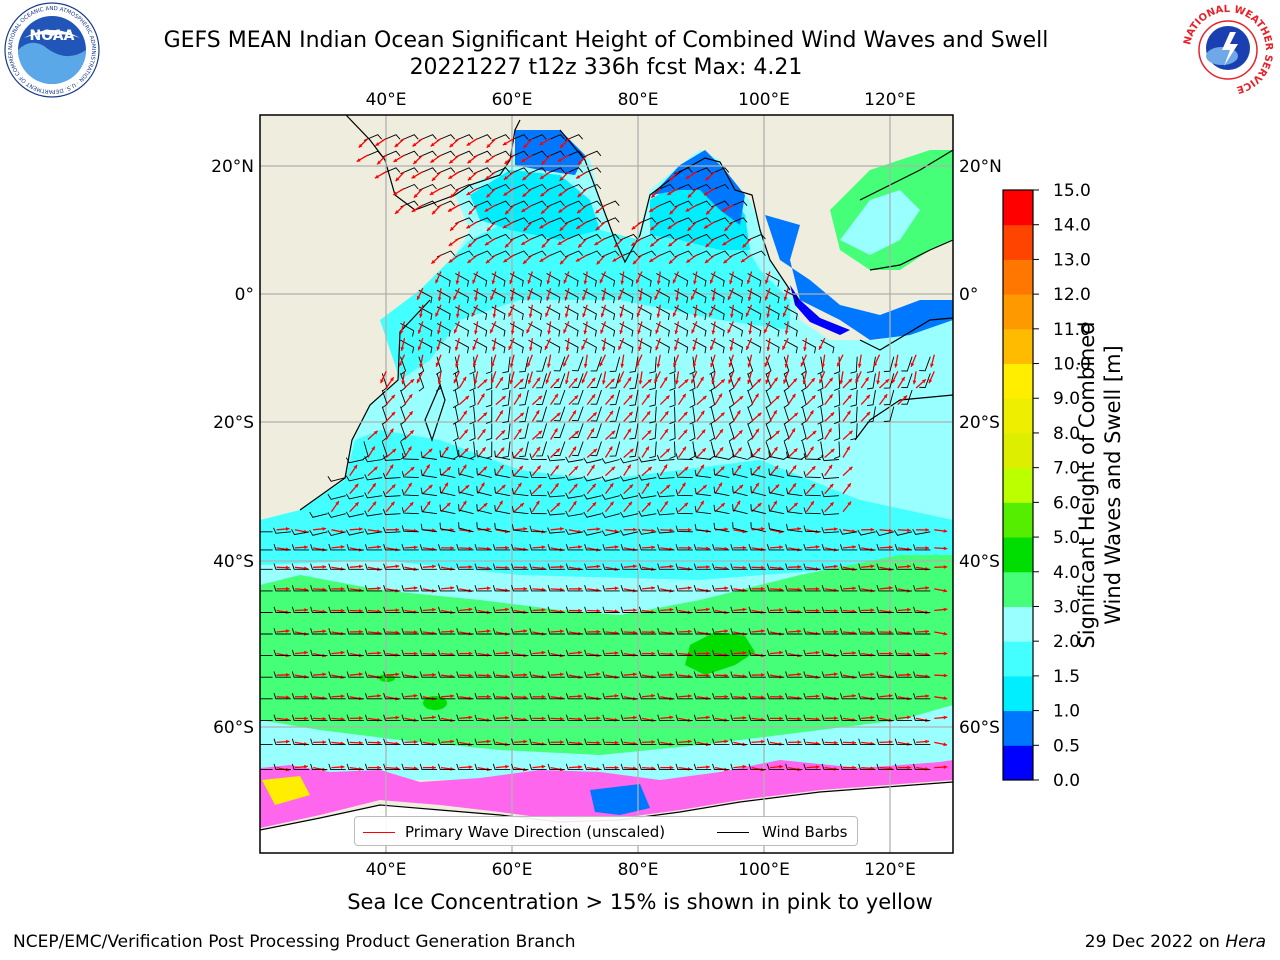 This screenshot has width=1280, height=960. I want to click on sea-ice-yellow, so click(286, 790).